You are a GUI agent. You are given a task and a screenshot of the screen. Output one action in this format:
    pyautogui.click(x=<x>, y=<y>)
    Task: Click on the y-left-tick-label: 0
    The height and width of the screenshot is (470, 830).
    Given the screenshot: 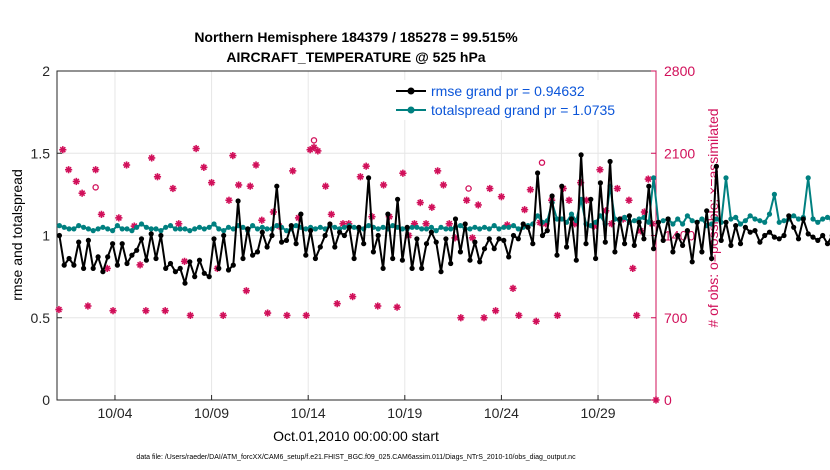 What is the action you would take?
    pyautogui.click(x=46, y=400)
    